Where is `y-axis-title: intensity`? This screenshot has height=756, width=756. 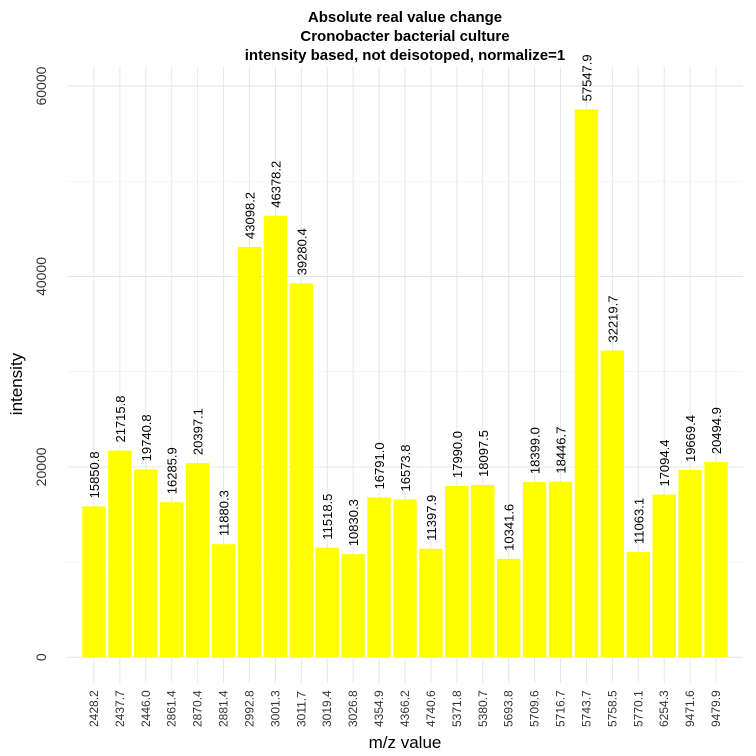 y-axis-title: intensity is located at coordinates (16, 383).